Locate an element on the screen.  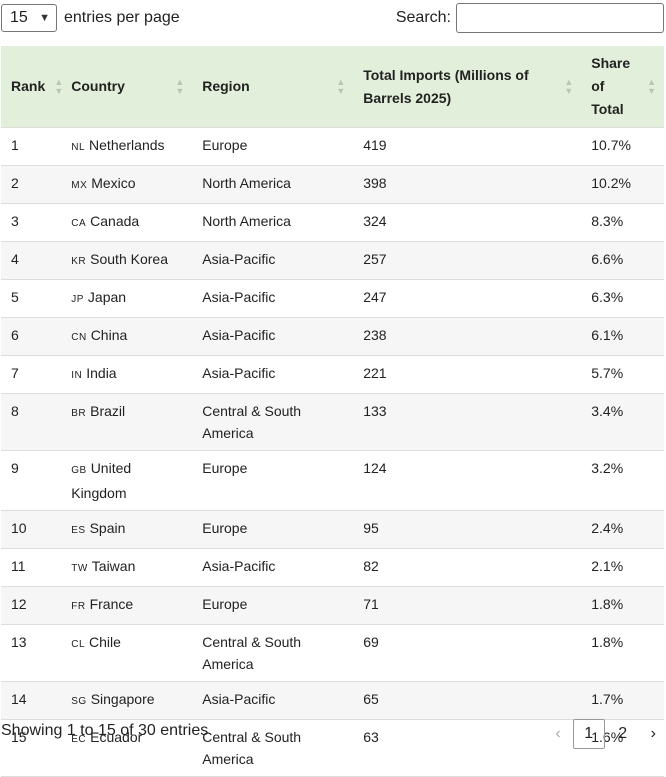
country-name: Taiwan is located at coordinates (113, 566).